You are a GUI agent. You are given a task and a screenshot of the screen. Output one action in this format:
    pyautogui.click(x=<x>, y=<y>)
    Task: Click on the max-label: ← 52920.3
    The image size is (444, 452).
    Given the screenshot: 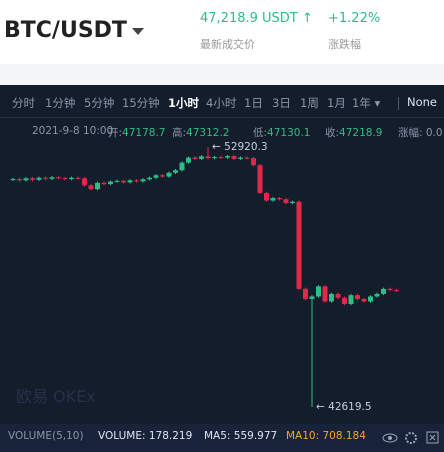 What is the action you would take?
    pyautogui.click(x=240, y=147)
    